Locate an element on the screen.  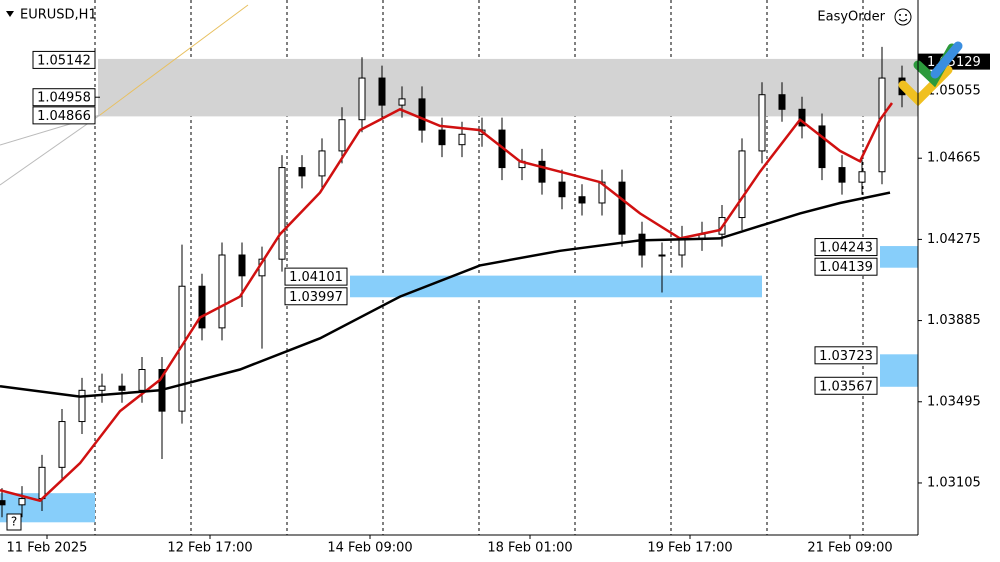
price-label: 1.03997 is located at coordinates (316, 297).